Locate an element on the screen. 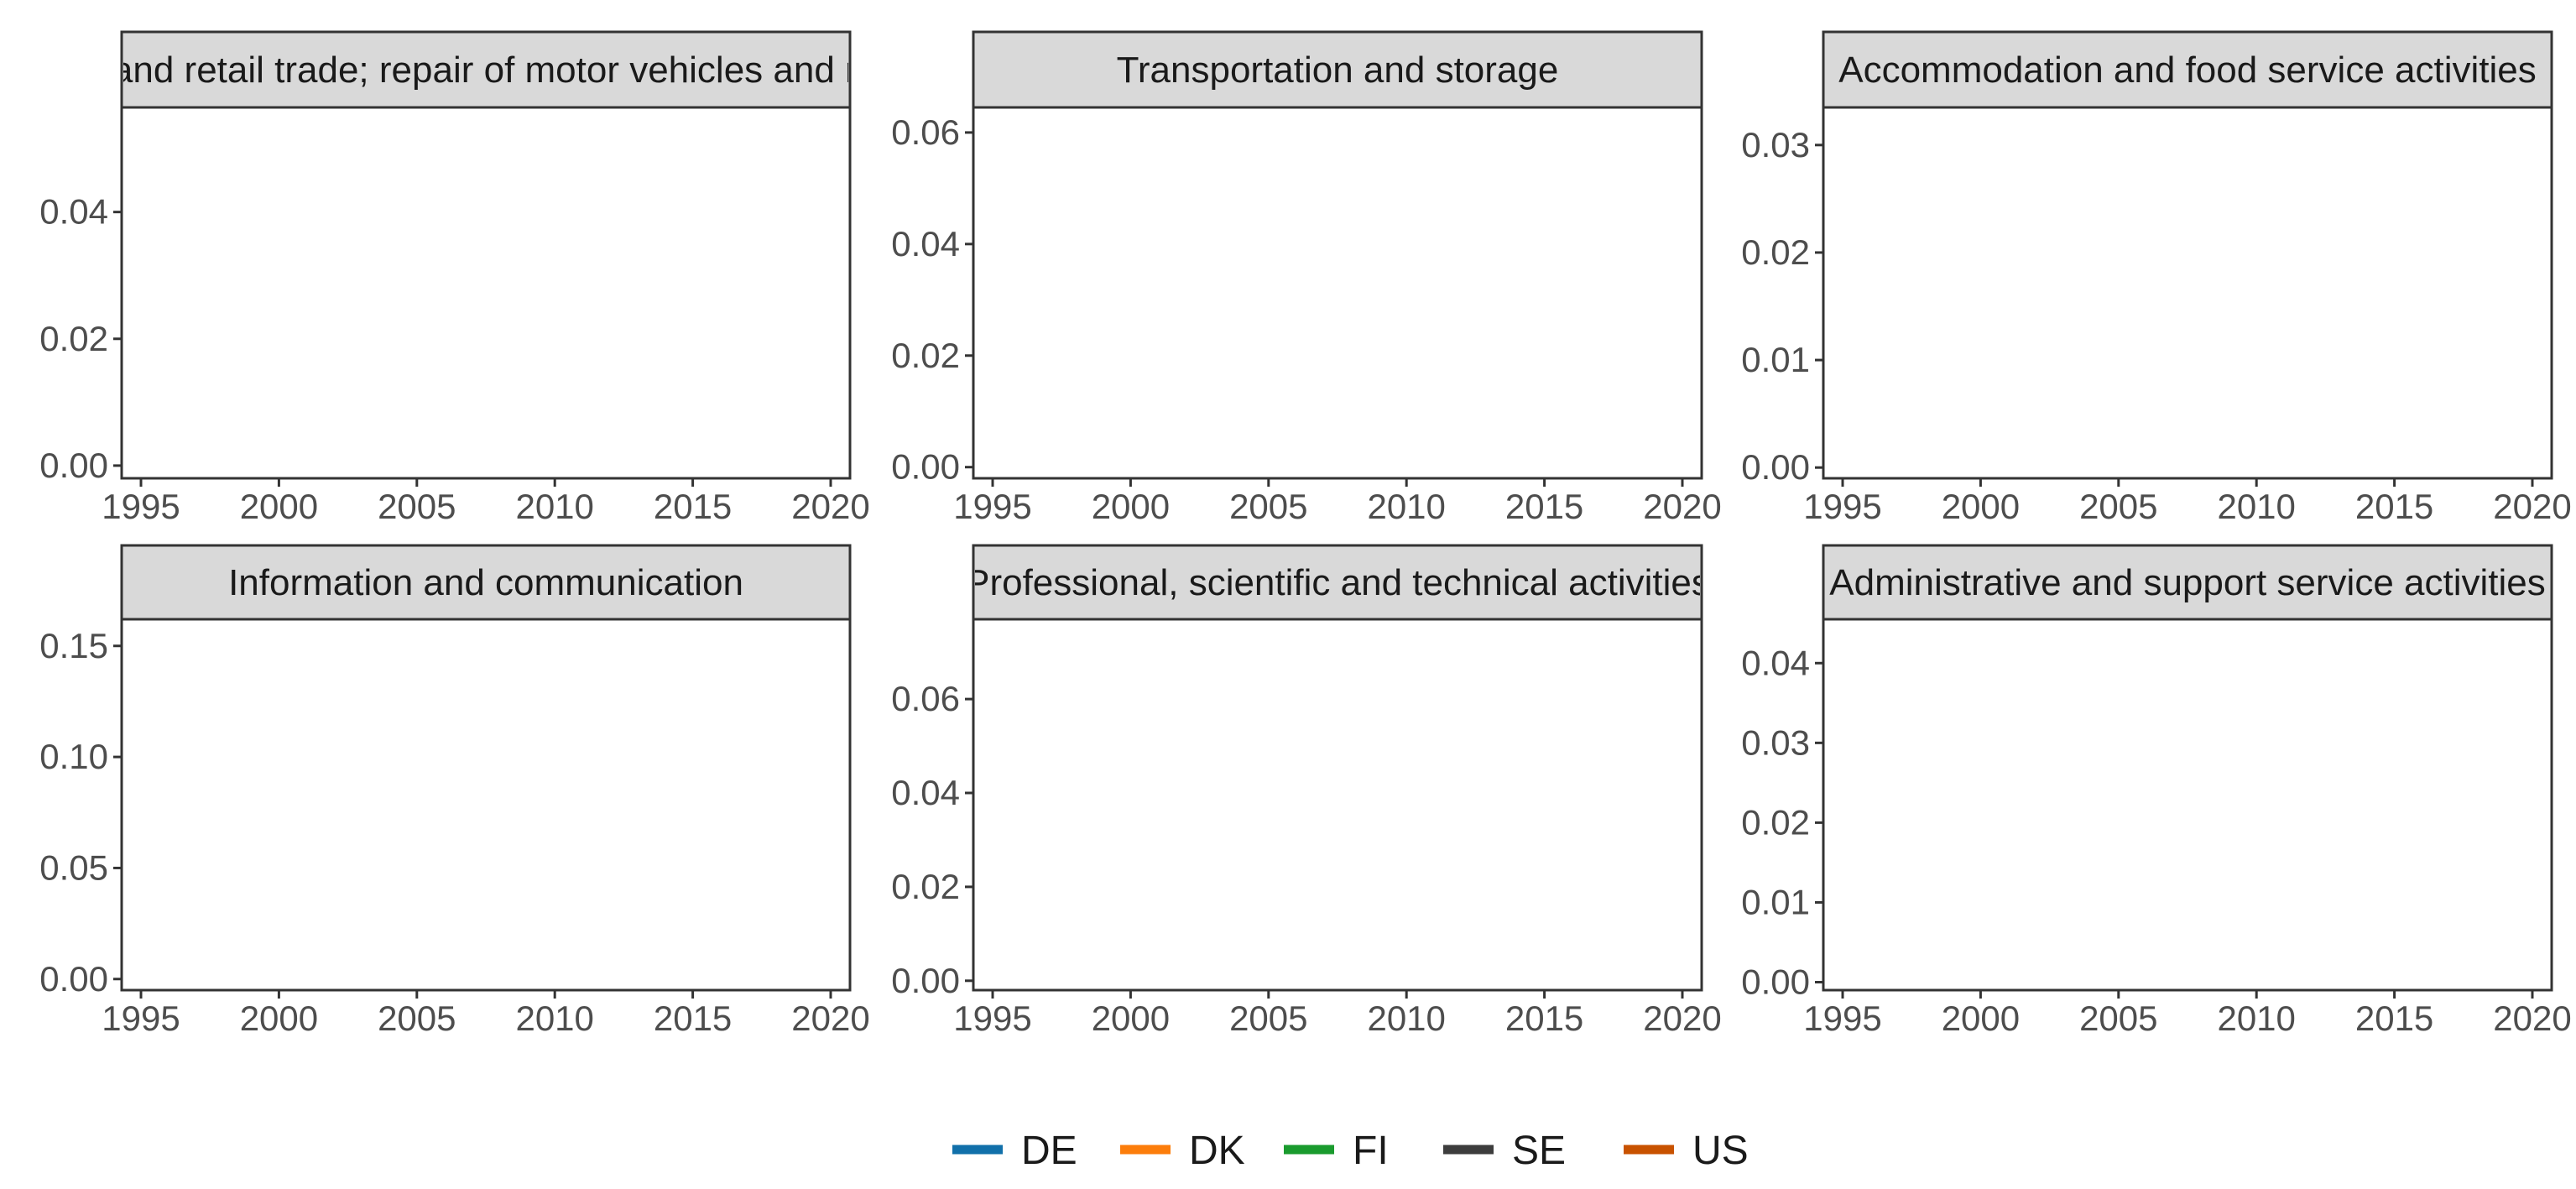 Image resolution: width=2576 pixels, height=1189 pixels. legend-label: DK is located at coordinates (1217, 1151).